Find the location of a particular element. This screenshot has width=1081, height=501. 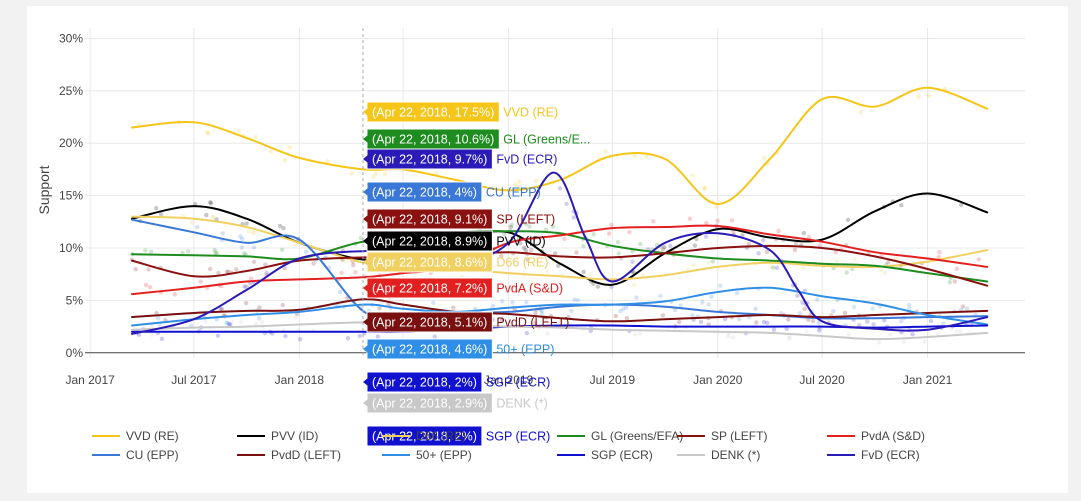

y-tick-label: 5% is located at coordinates (75, 300).